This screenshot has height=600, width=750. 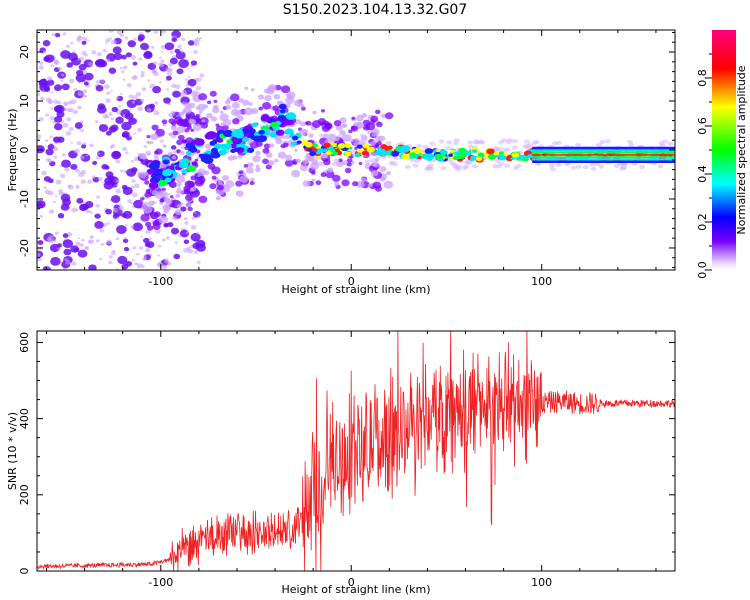 I want to click on colorbar-tick-label: 0.4, so click(x=702, y=174).